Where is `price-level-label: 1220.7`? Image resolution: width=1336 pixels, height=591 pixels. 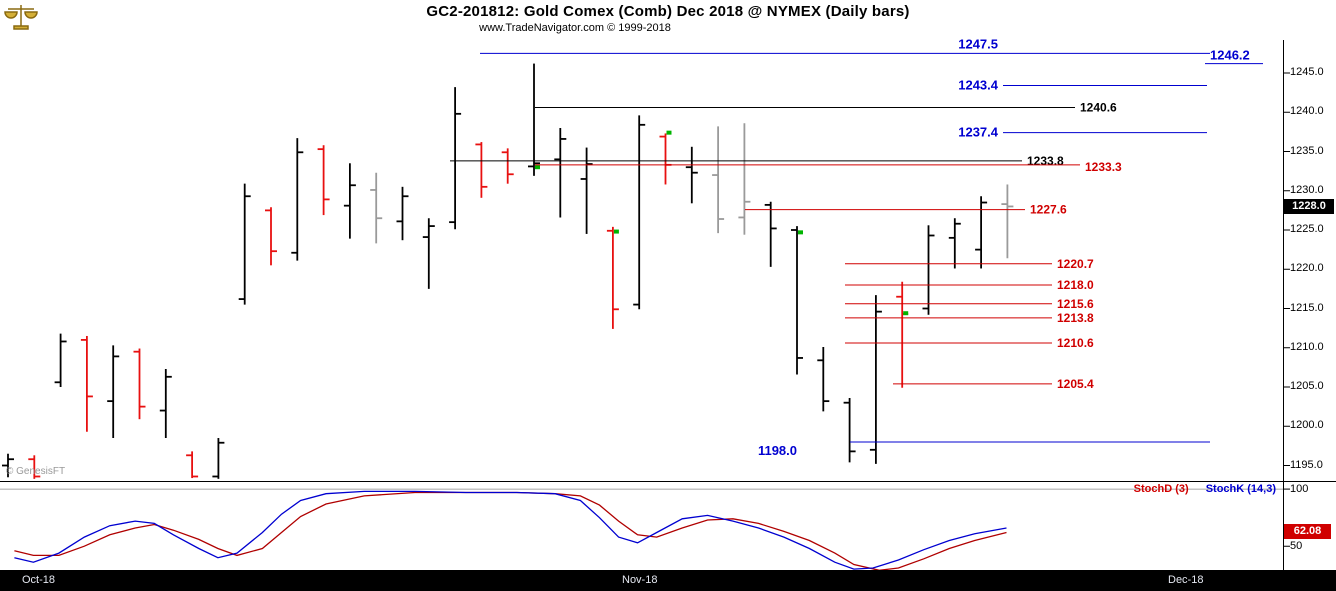 price-level-label: 1220.7 is located at coordinates (1075, 264).